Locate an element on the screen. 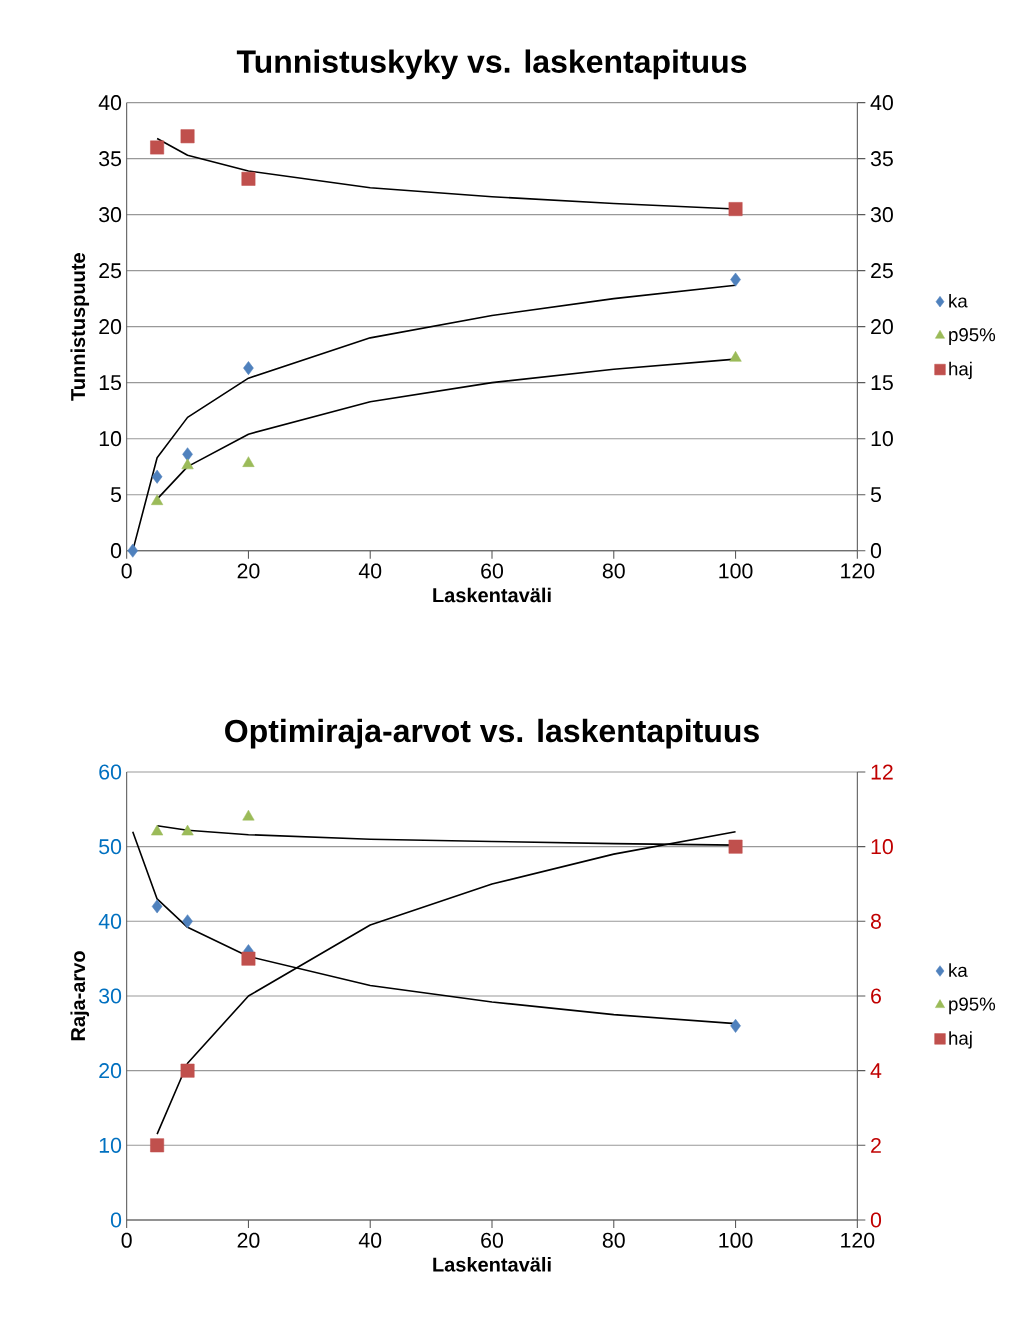 Image resolution: width=1016 pixels, height=1334 pixels. y2-tick-label: 6 is located at coordinates (876, 996).